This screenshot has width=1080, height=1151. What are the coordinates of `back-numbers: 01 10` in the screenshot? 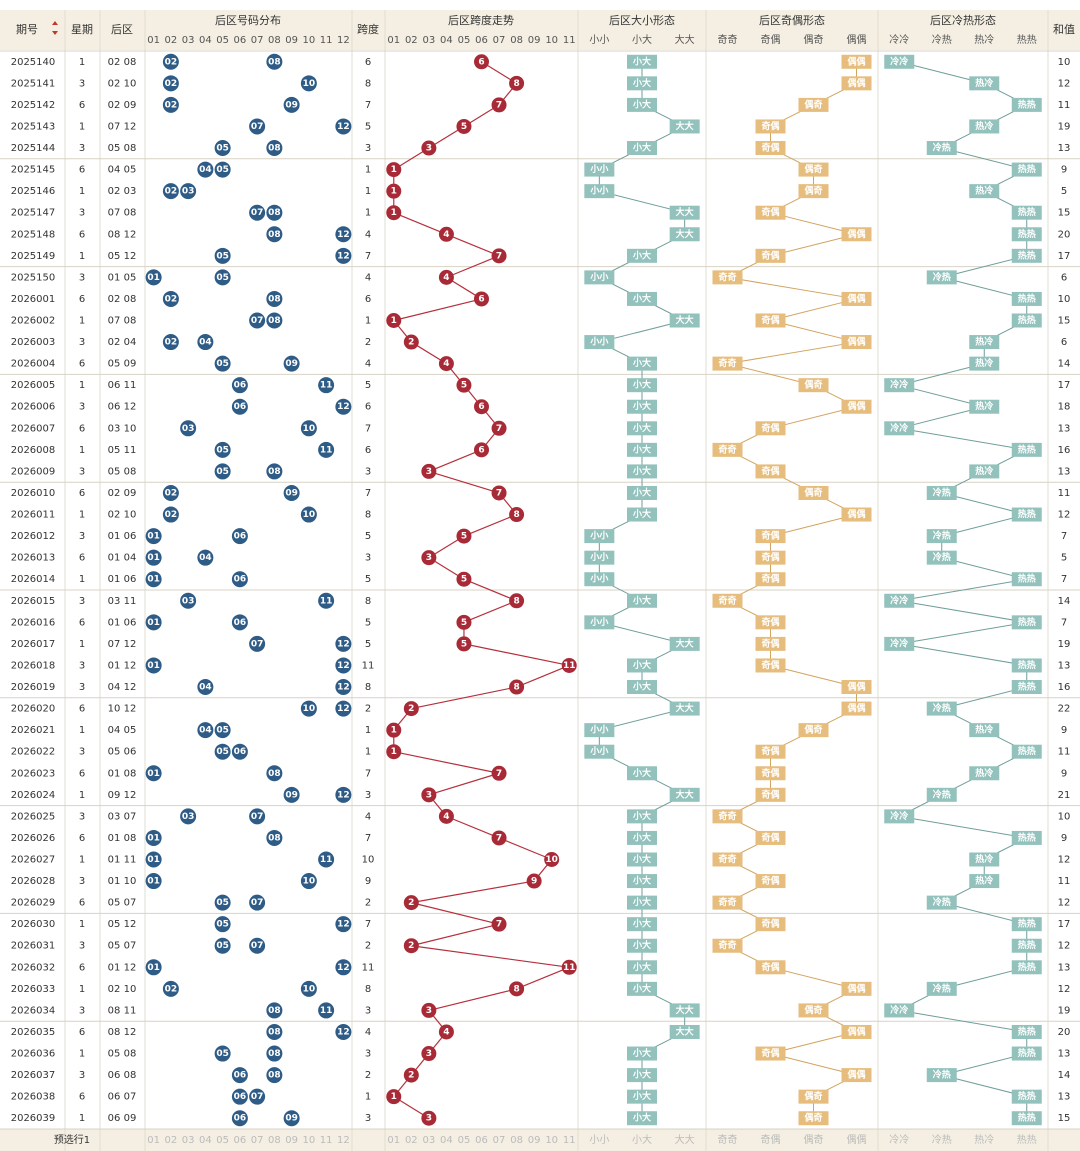 It's located at (122, 881).